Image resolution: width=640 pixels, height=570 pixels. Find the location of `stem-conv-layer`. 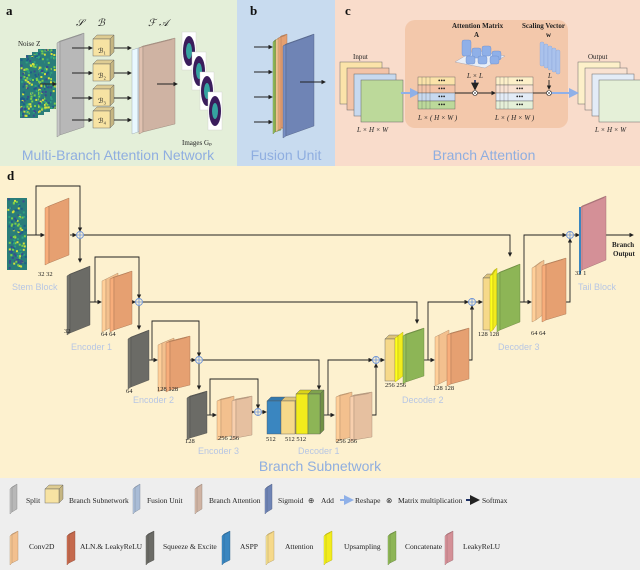

stem-conv-layer is located at coordinates (57, 231).